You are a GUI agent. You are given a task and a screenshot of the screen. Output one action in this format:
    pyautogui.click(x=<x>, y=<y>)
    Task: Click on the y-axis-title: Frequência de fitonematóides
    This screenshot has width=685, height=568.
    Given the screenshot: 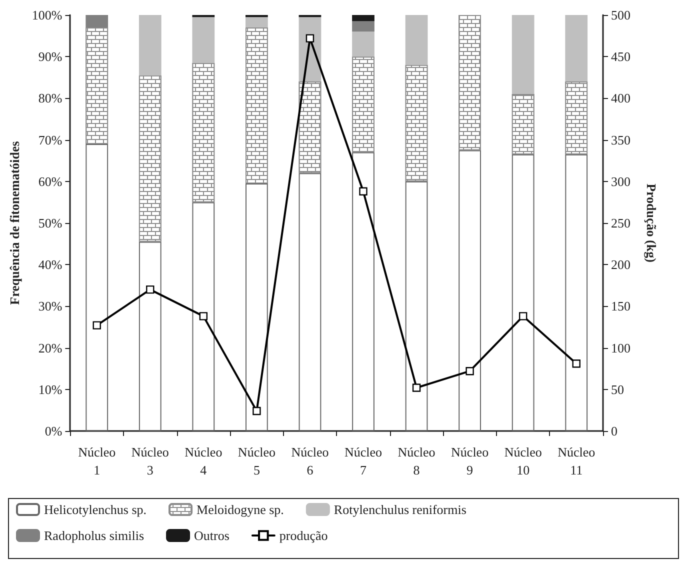 What is the action you would take?
    pyautogui.click(x=14, y=223)
    